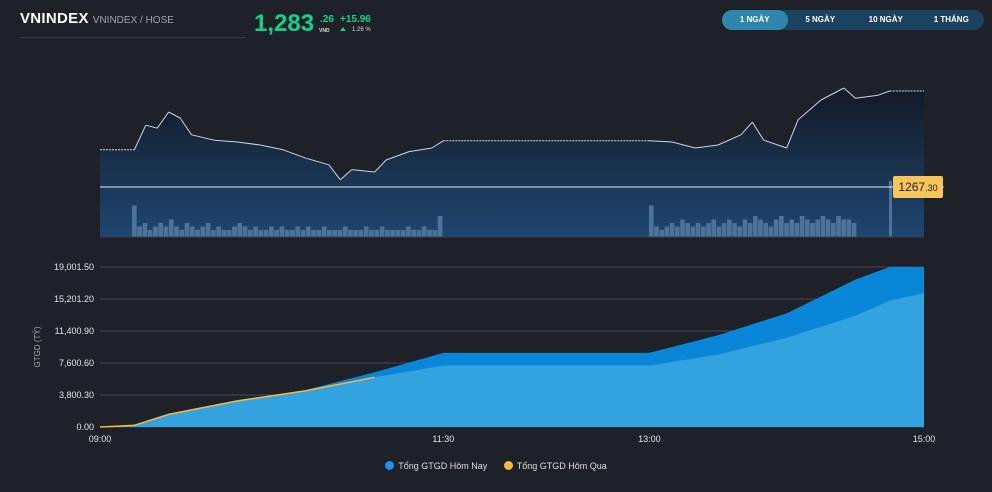 The height and width of the screenshot is (492, 992). What do you see at coordinates (133, 20) in the screenshot?
I see `symbol-exchange: VNINDEX / HOSE` at bounding box center [133, 20].